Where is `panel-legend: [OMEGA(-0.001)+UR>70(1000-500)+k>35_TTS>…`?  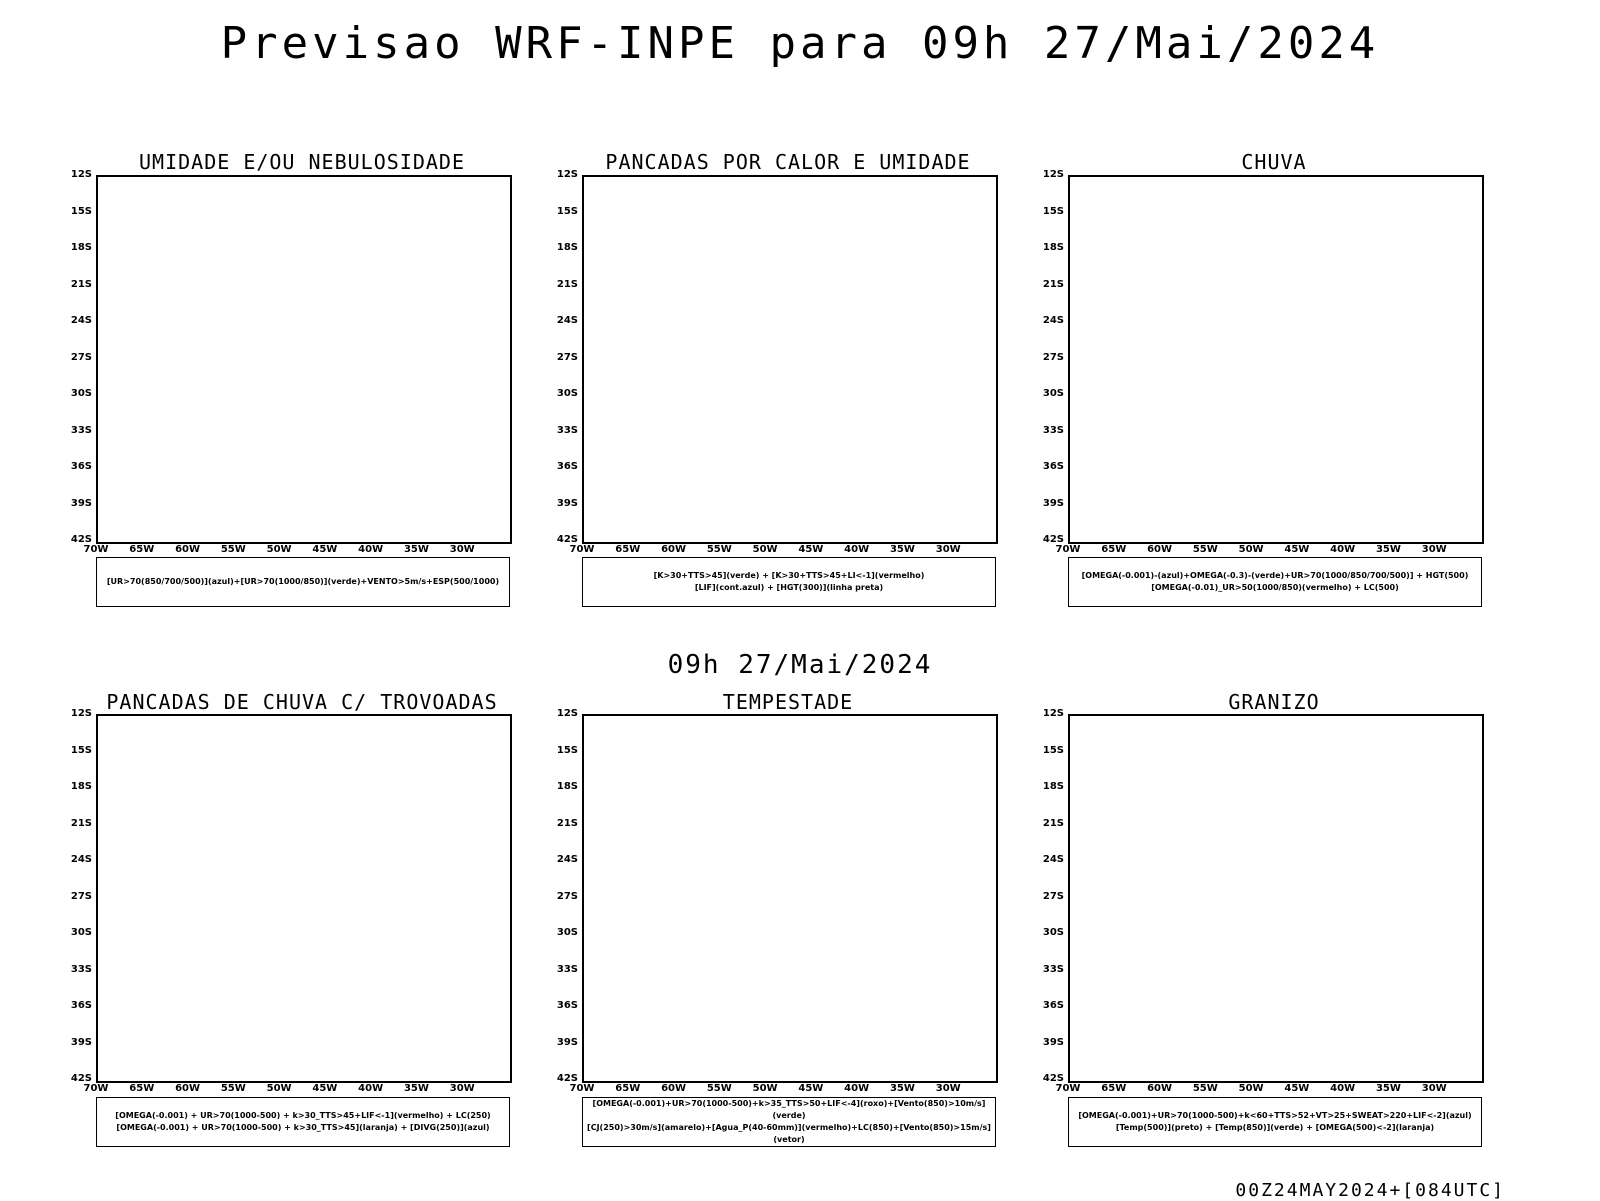 panel-legend: [OMEGA(-0.001)+UR>70(1000-500)+k>35_TTS>… is located at coordinates (789, 1122).